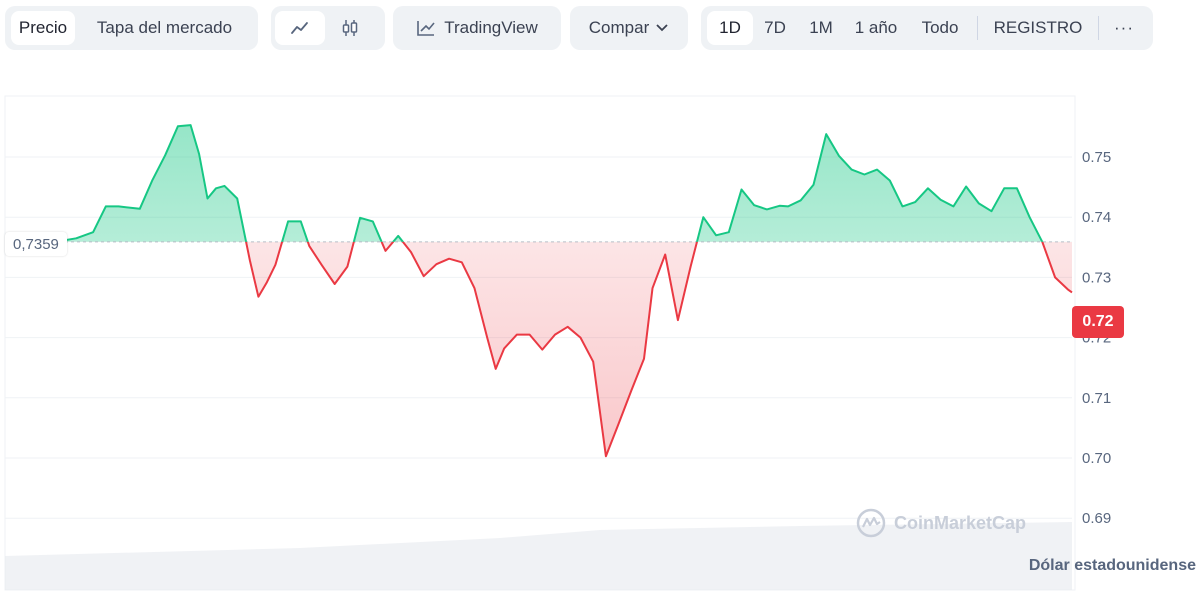 The width and height of the screenshot is (1200, 602). I want to click on candlestick-icon, so click(350, 28).